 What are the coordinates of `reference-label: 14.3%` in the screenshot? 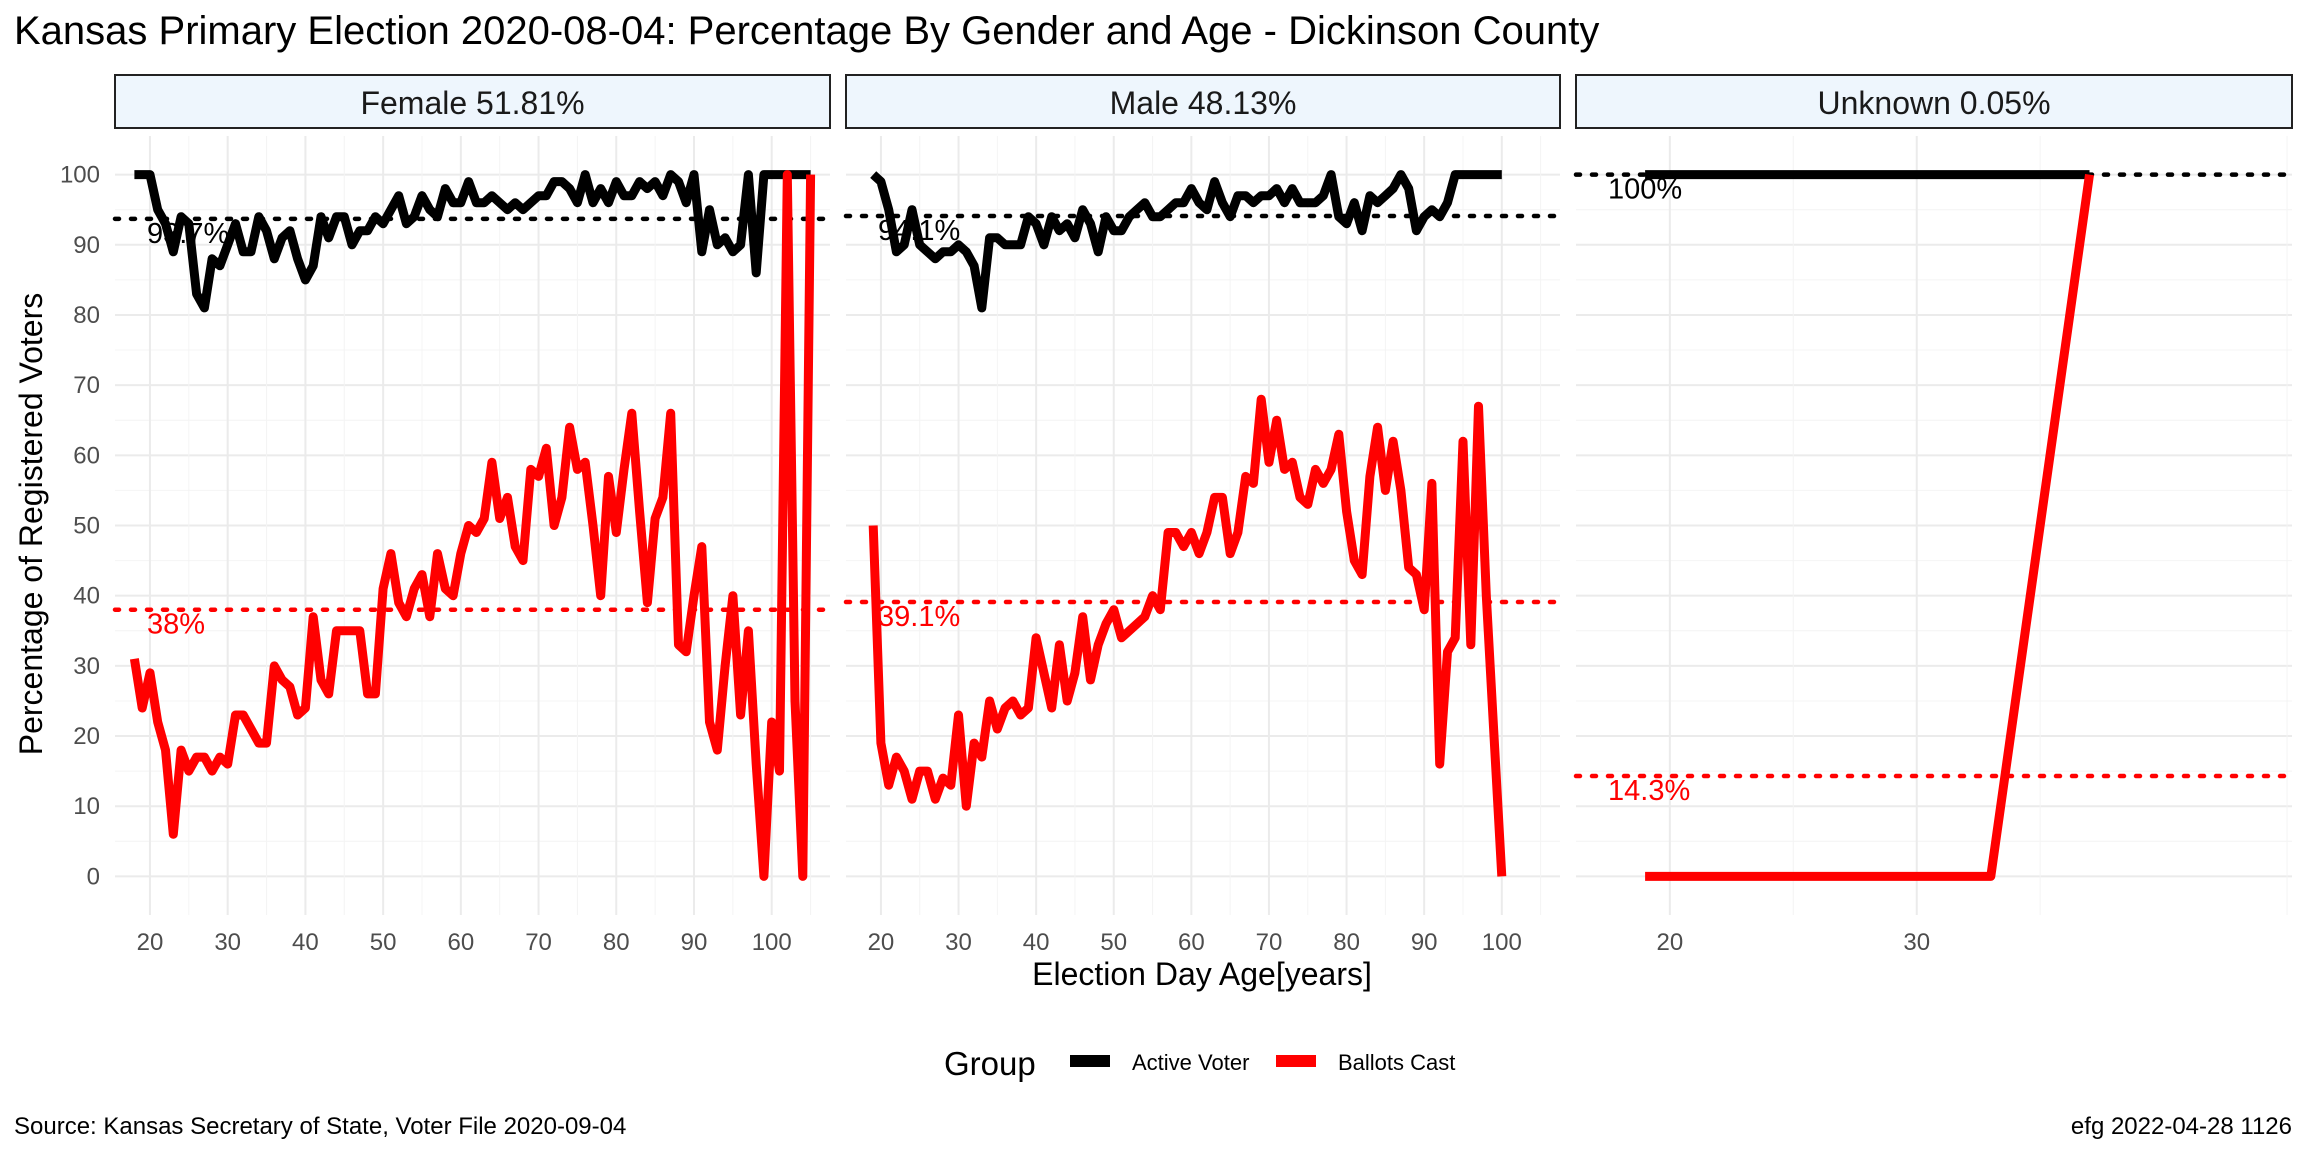 It's located at (1649, 791).